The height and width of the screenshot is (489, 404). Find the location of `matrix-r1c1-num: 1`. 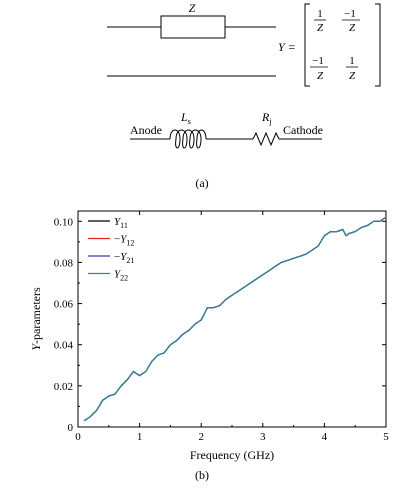

matrix-r1c1-num: 1 is located at coordinates (320, 14).